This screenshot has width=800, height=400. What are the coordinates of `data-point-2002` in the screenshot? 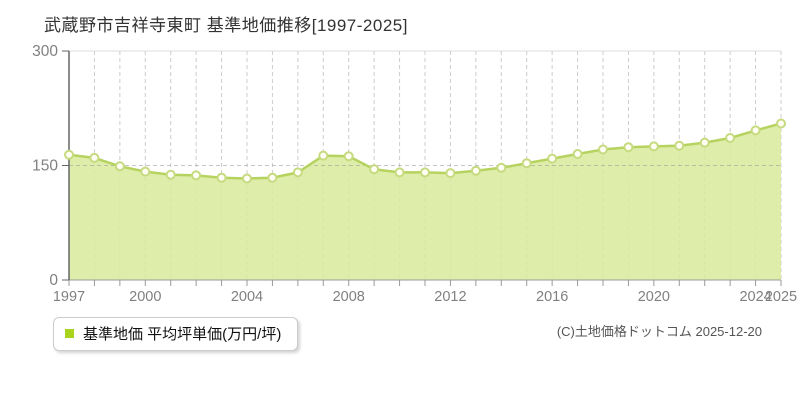 It's located at (196, 175).